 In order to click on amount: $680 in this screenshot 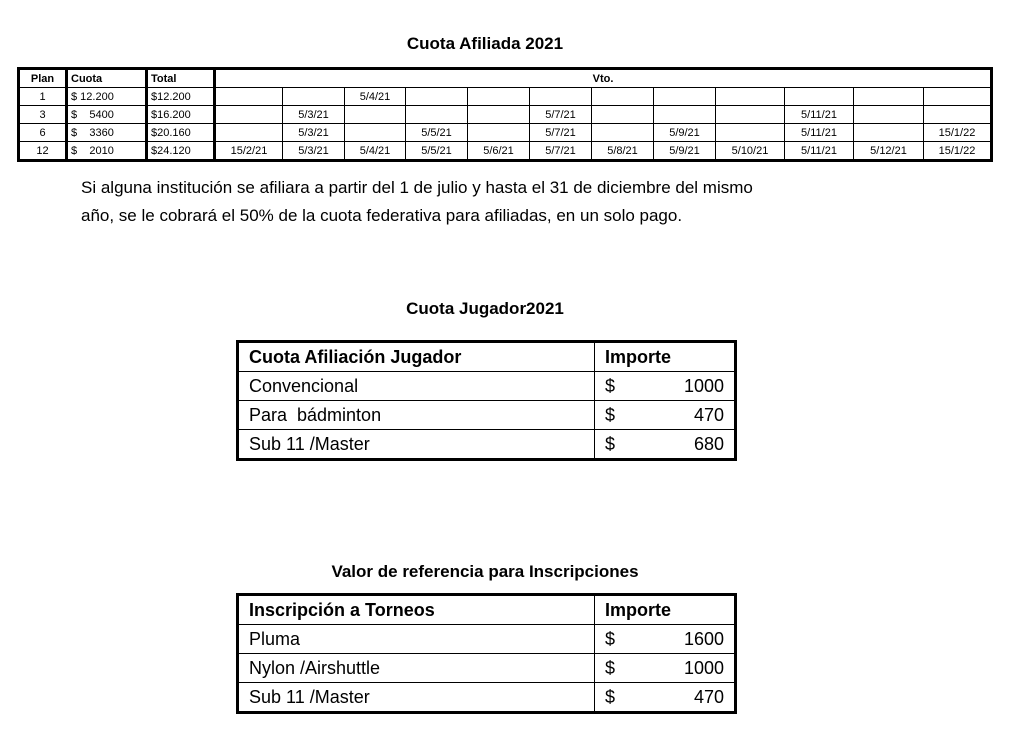, I will do `click(664, 444)`.